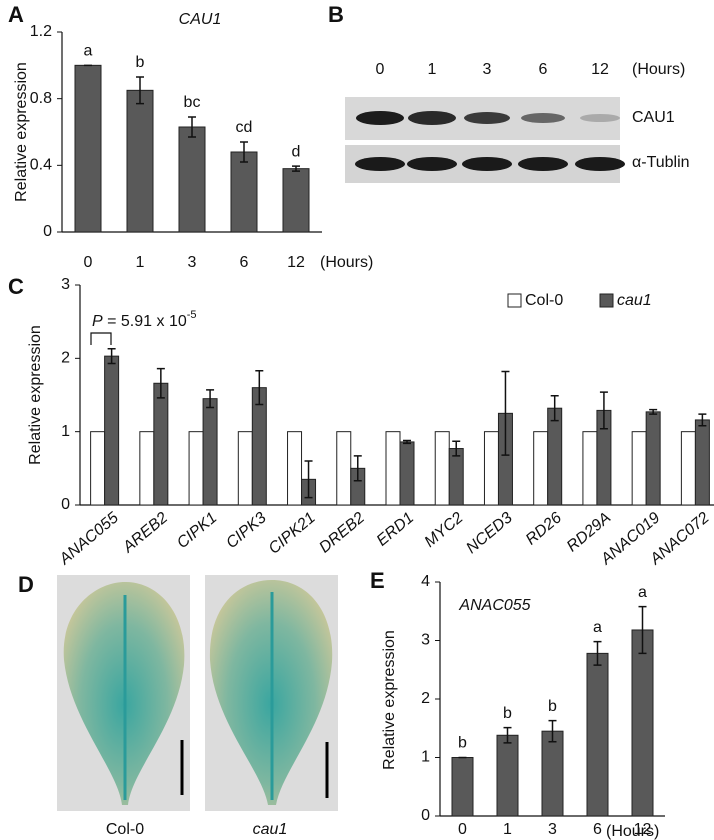 Image resolution: width=714 pixels, height=840 pixels. What do you see at coordinates (544, 528) in the screenshot?
I see `x-tick-label: RD26` at bounding box center [544, 528].